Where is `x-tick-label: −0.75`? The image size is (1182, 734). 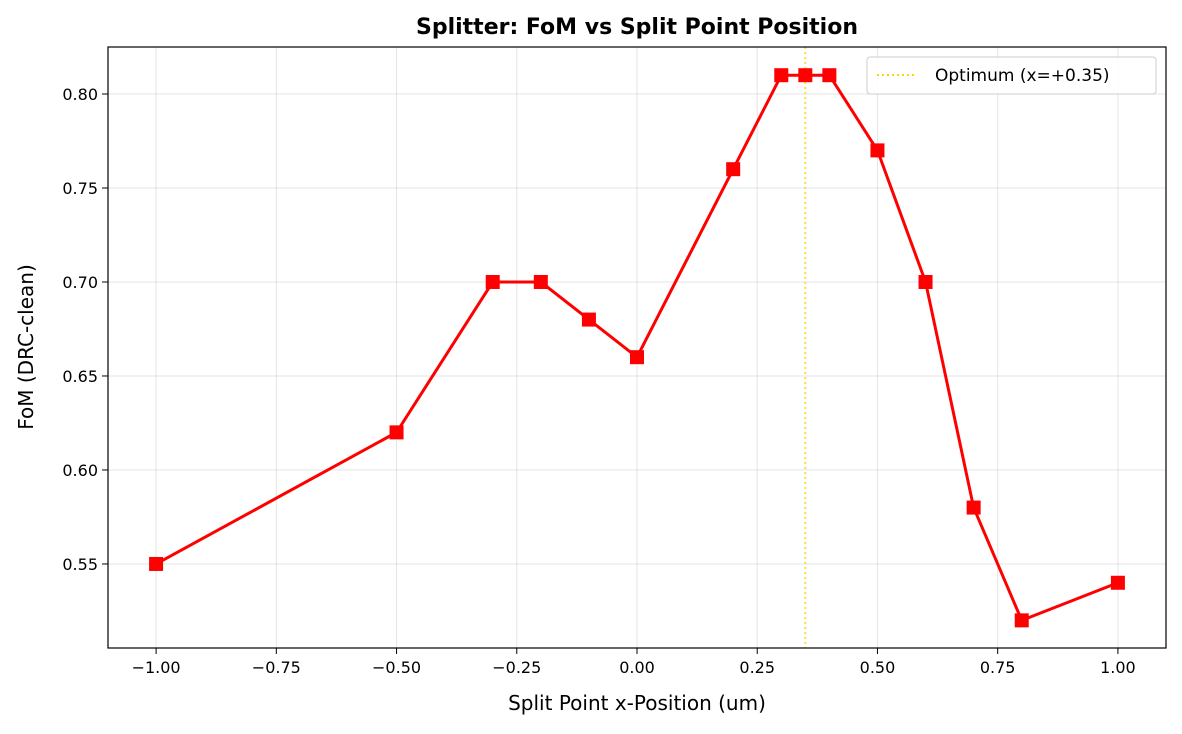
x-tick-label: −0.75 is located at coordinates (276, 667).